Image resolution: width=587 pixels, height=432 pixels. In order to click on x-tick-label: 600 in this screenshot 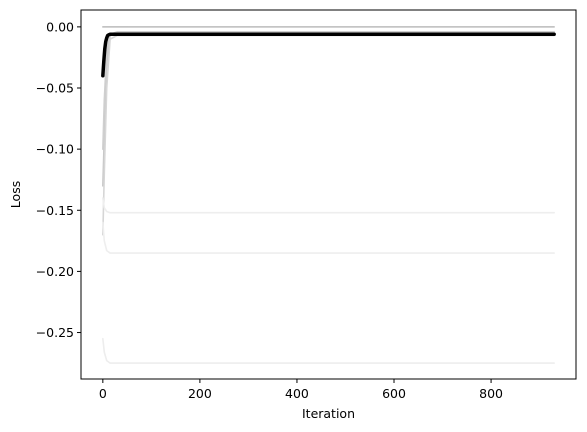, I will do `click(394, 393)`.